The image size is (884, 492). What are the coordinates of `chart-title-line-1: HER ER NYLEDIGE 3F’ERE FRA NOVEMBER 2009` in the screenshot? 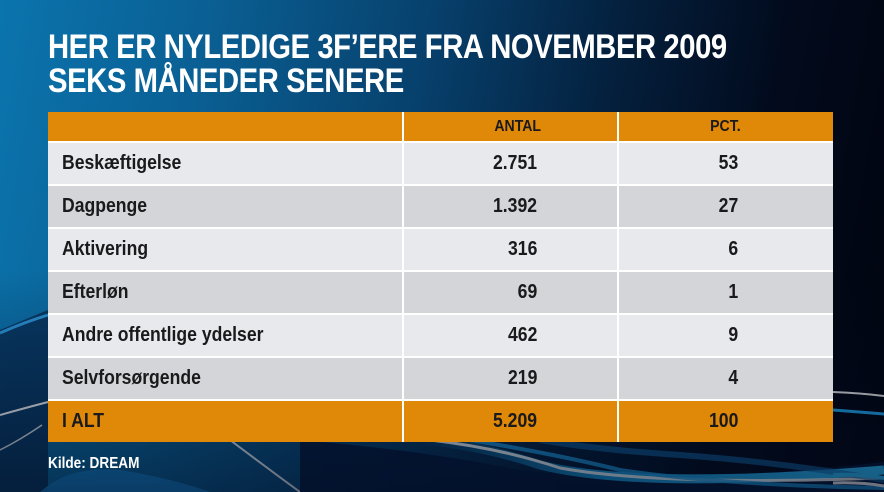 It's located at (387, 47).